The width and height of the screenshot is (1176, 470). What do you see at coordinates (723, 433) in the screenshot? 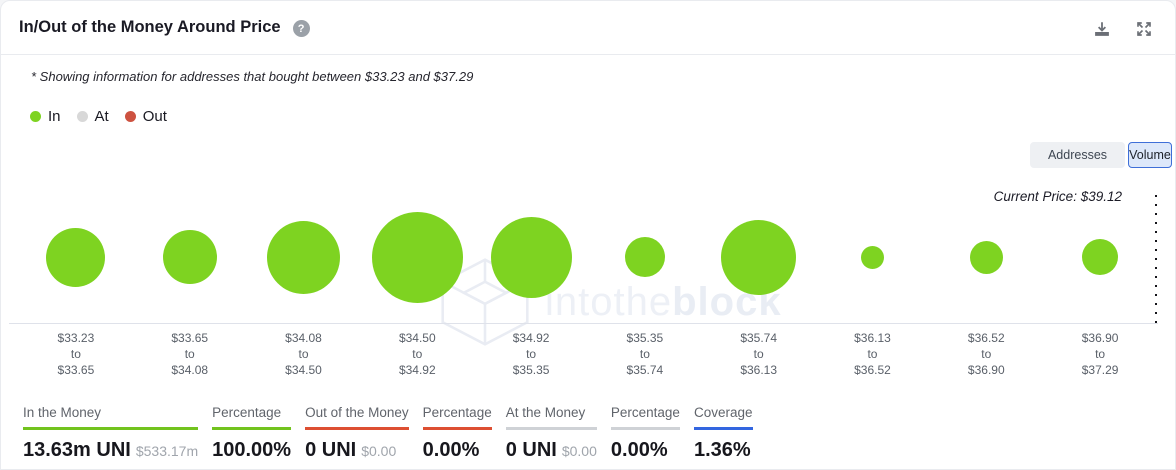
I see `stat-coverage: Coverage 1.36%` at bounding box center [723, 433].